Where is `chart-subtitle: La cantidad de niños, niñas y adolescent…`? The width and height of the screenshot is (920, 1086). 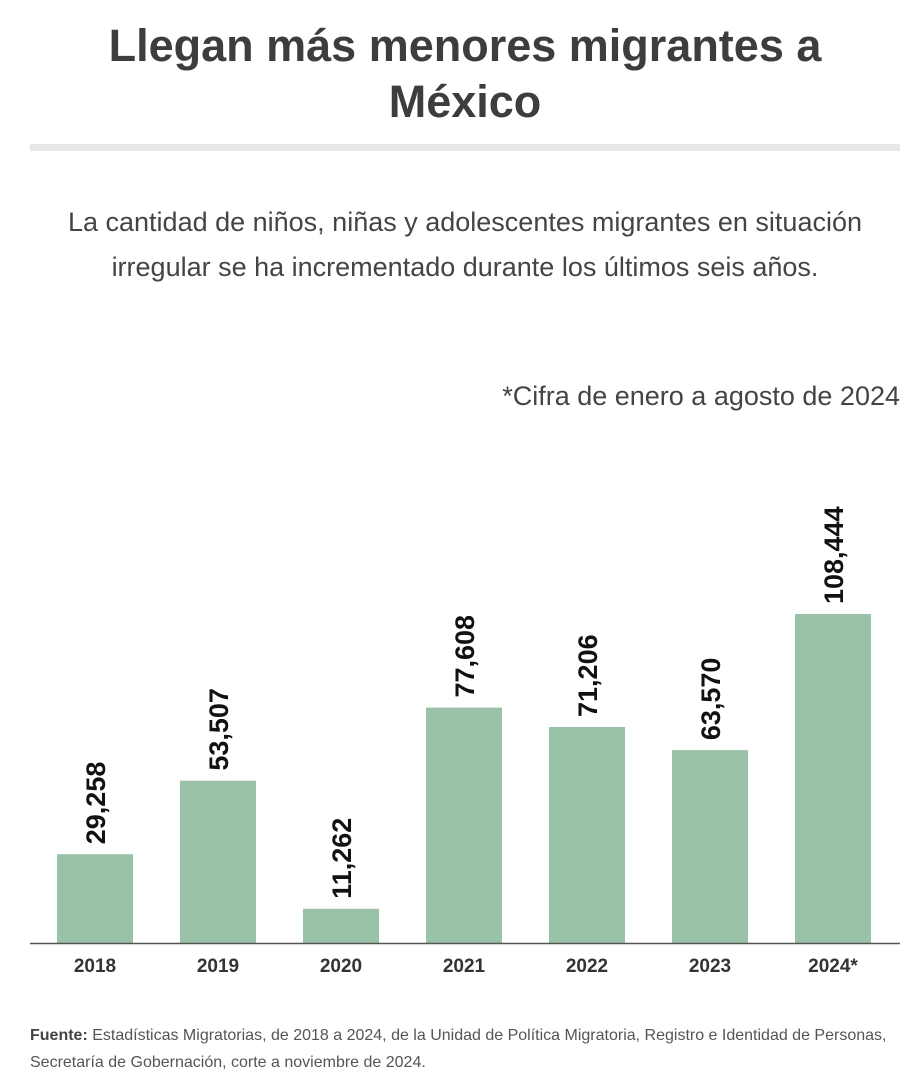
chart-subtitle: La cantidad de niños, niñas y adolescent… is located at coordinates (464, 244).